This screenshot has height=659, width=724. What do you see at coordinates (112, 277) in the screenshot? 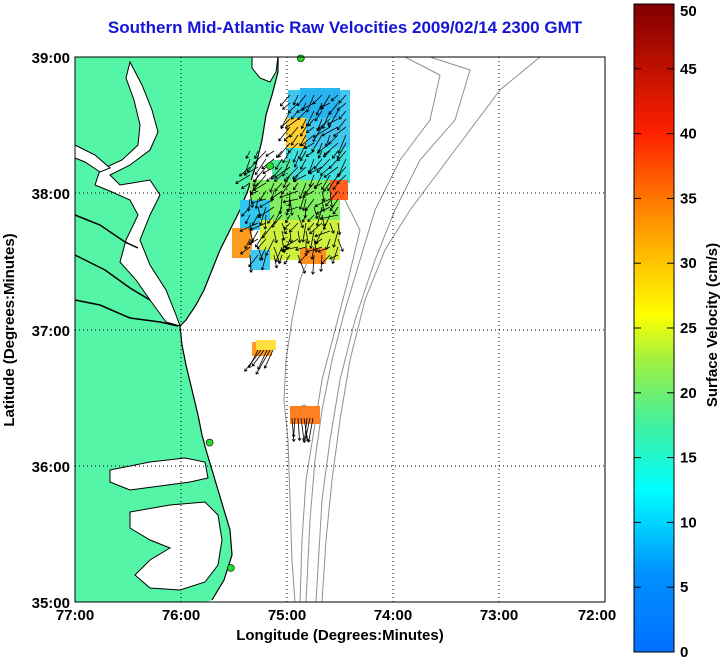
I see `york-river` at bounding box center [112, 277].